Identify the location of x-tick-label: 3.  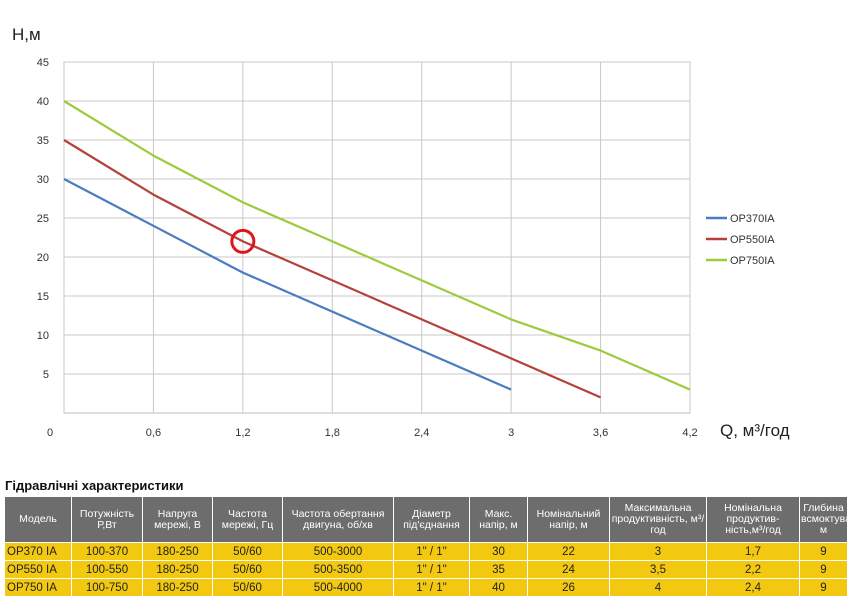
(511, 433).